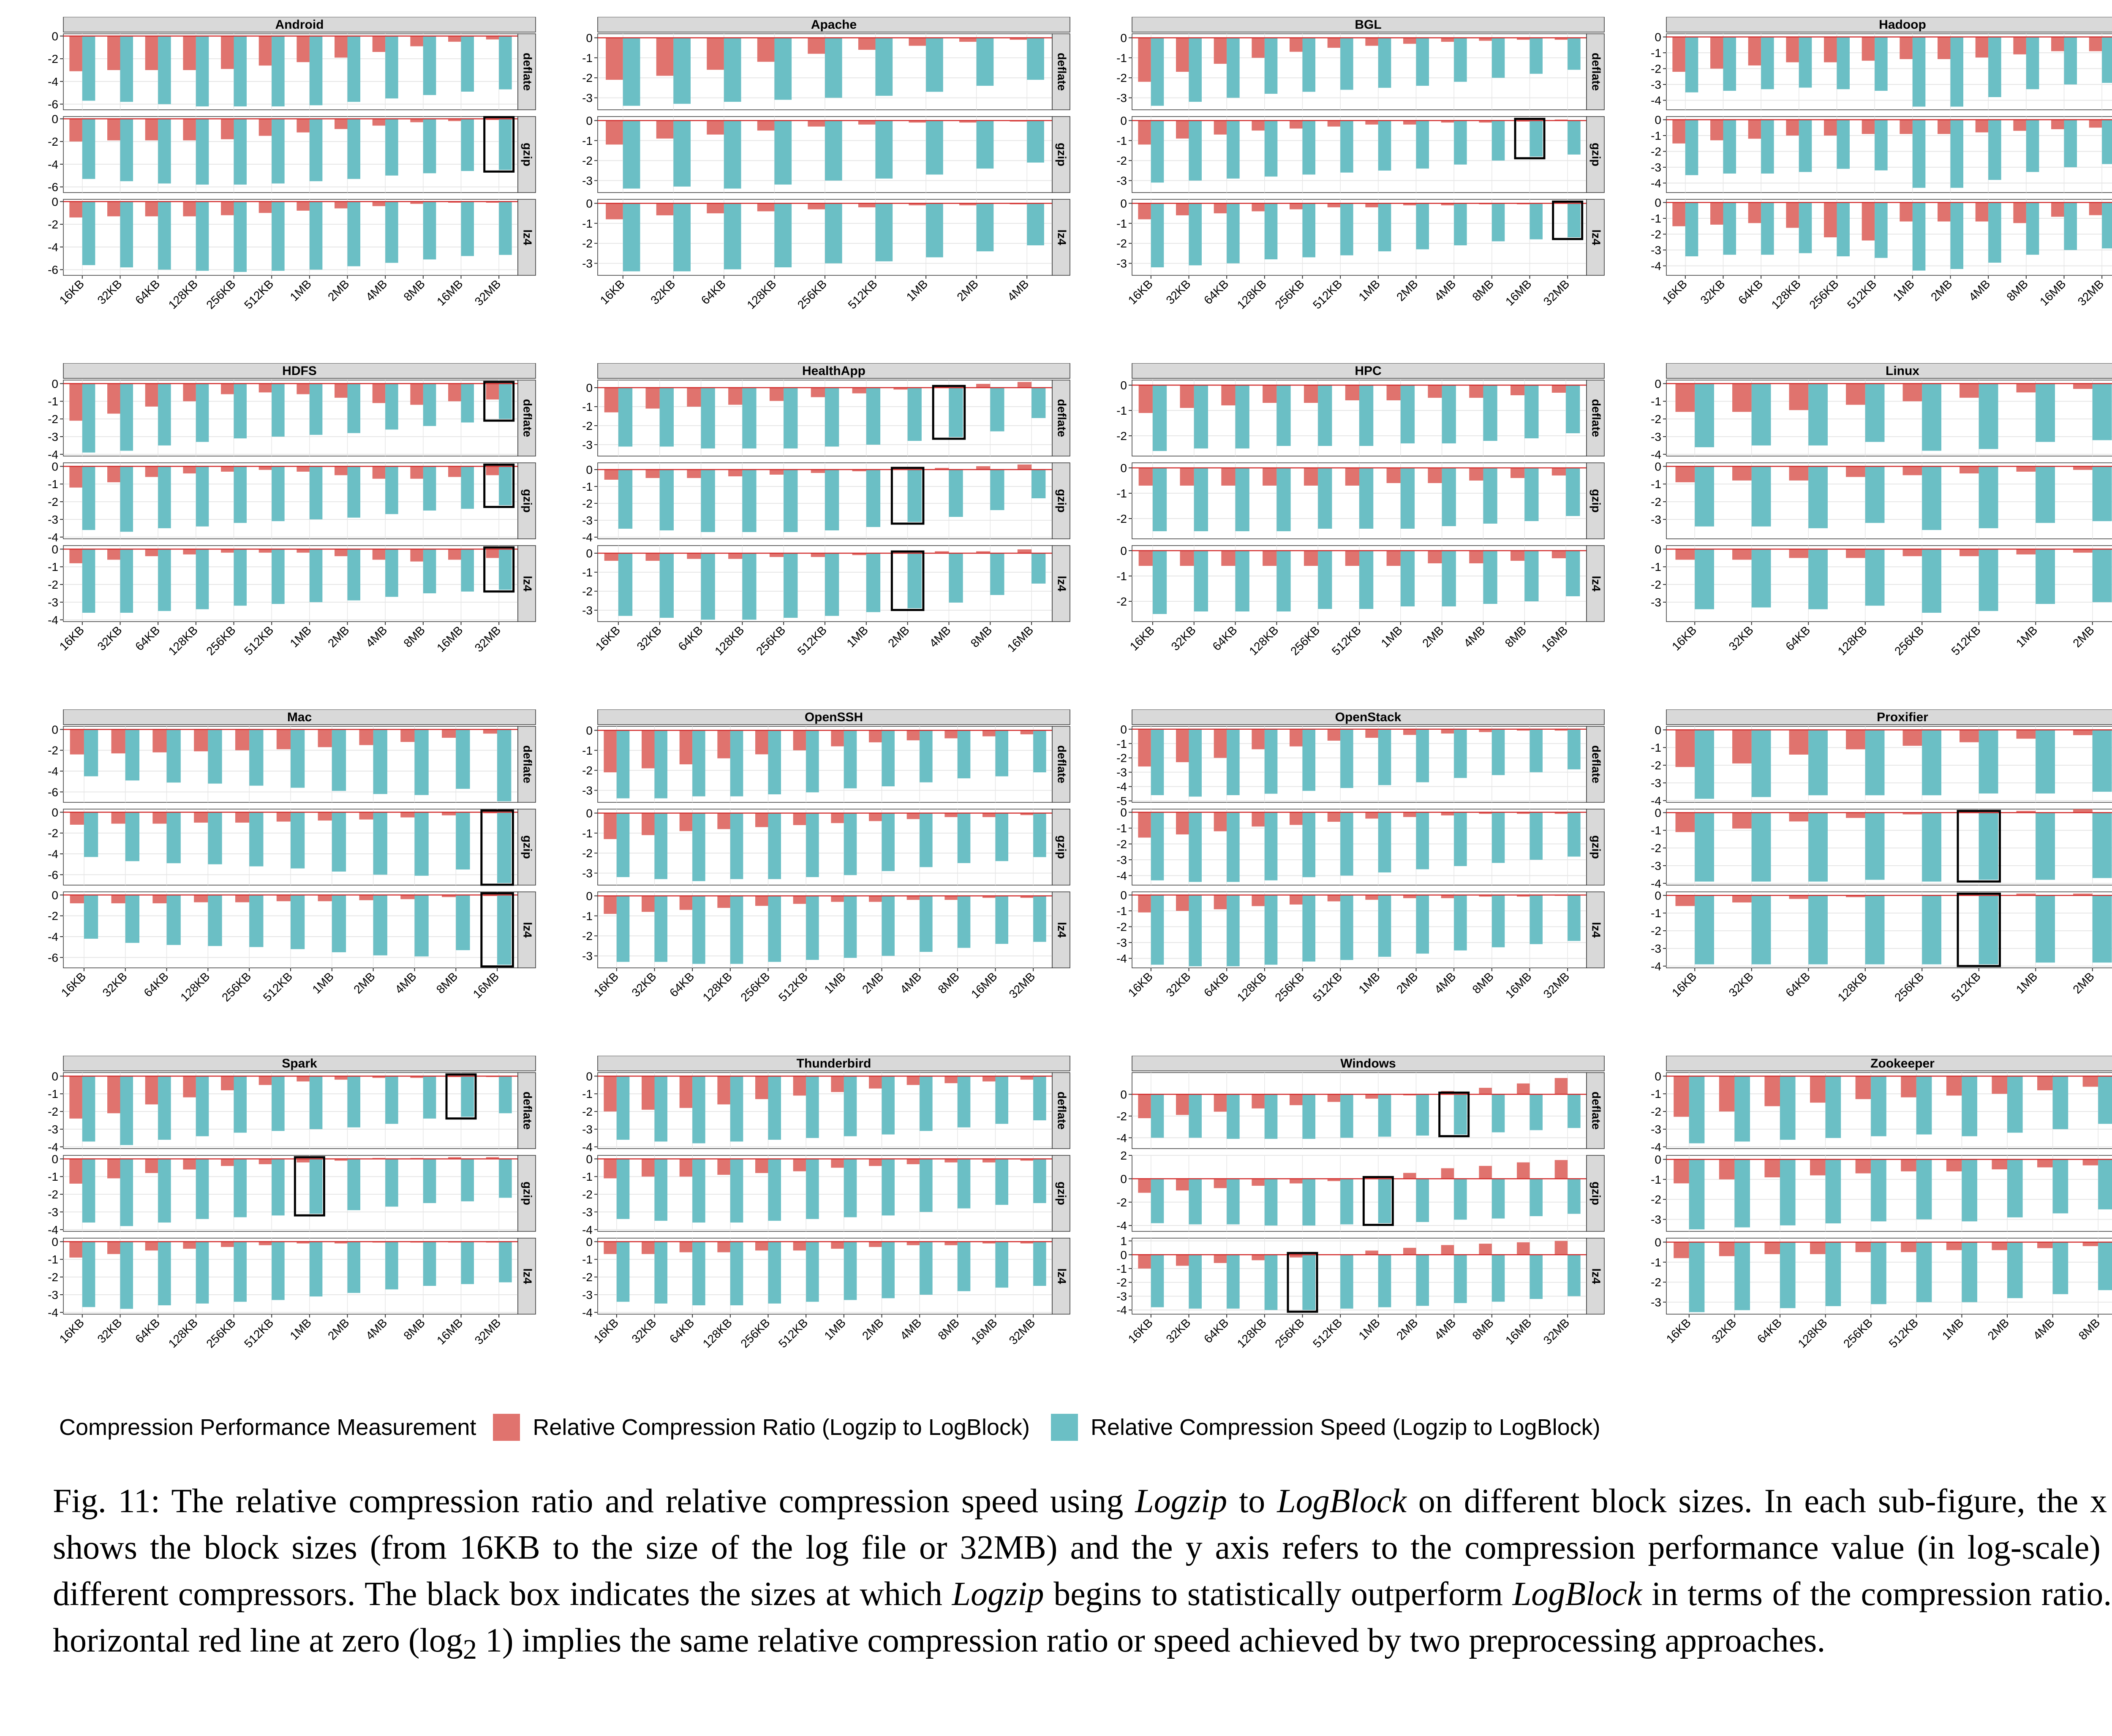 This screenshot has width=2112, height=1736. Describe the element at coordinates (1741, 638) in the screenshot. I see `x-tick-label: 32KB` at that location.